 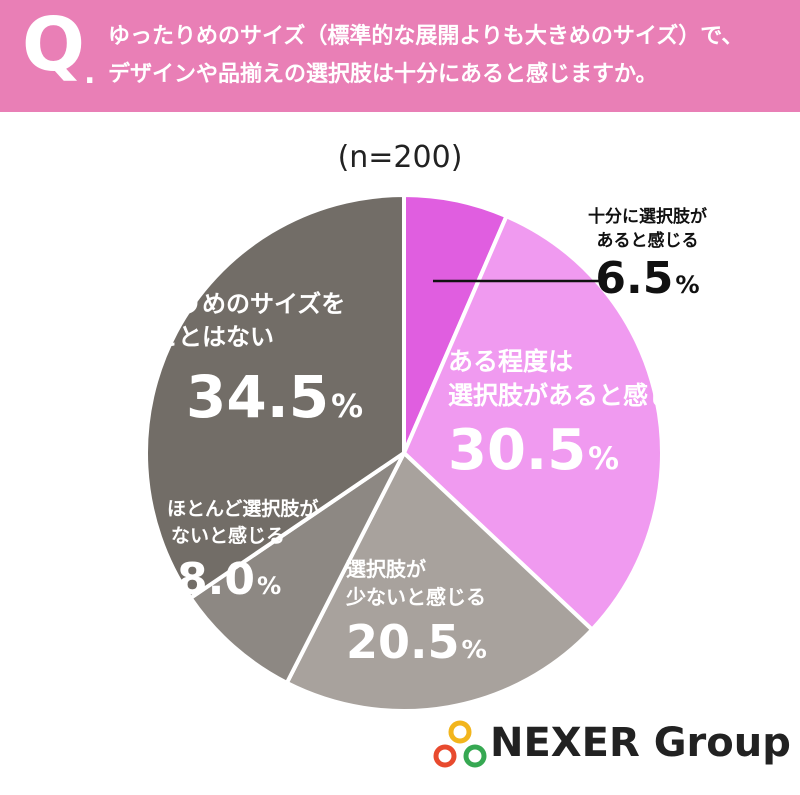 I want to click on slice-value-s4: 34.5%, so click(x=234, y=397).